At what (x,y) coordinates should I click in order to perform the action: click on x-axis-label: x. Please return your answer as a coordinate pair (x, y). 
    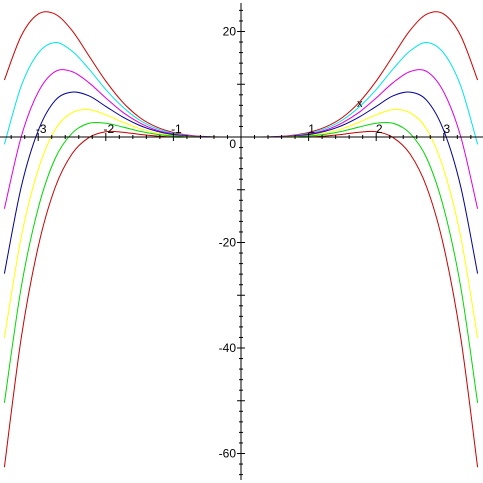
    Looking at the image, I should click on (360, 104).